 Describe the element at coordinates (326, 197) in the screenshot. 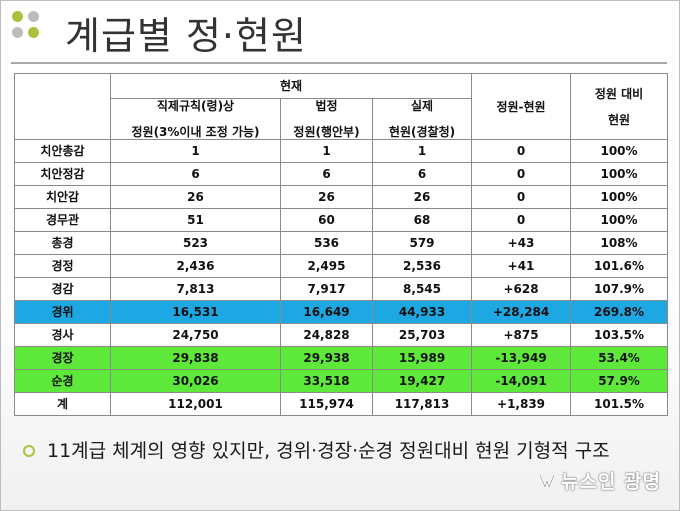

I see `quota-legal-cell: 26` at that location.